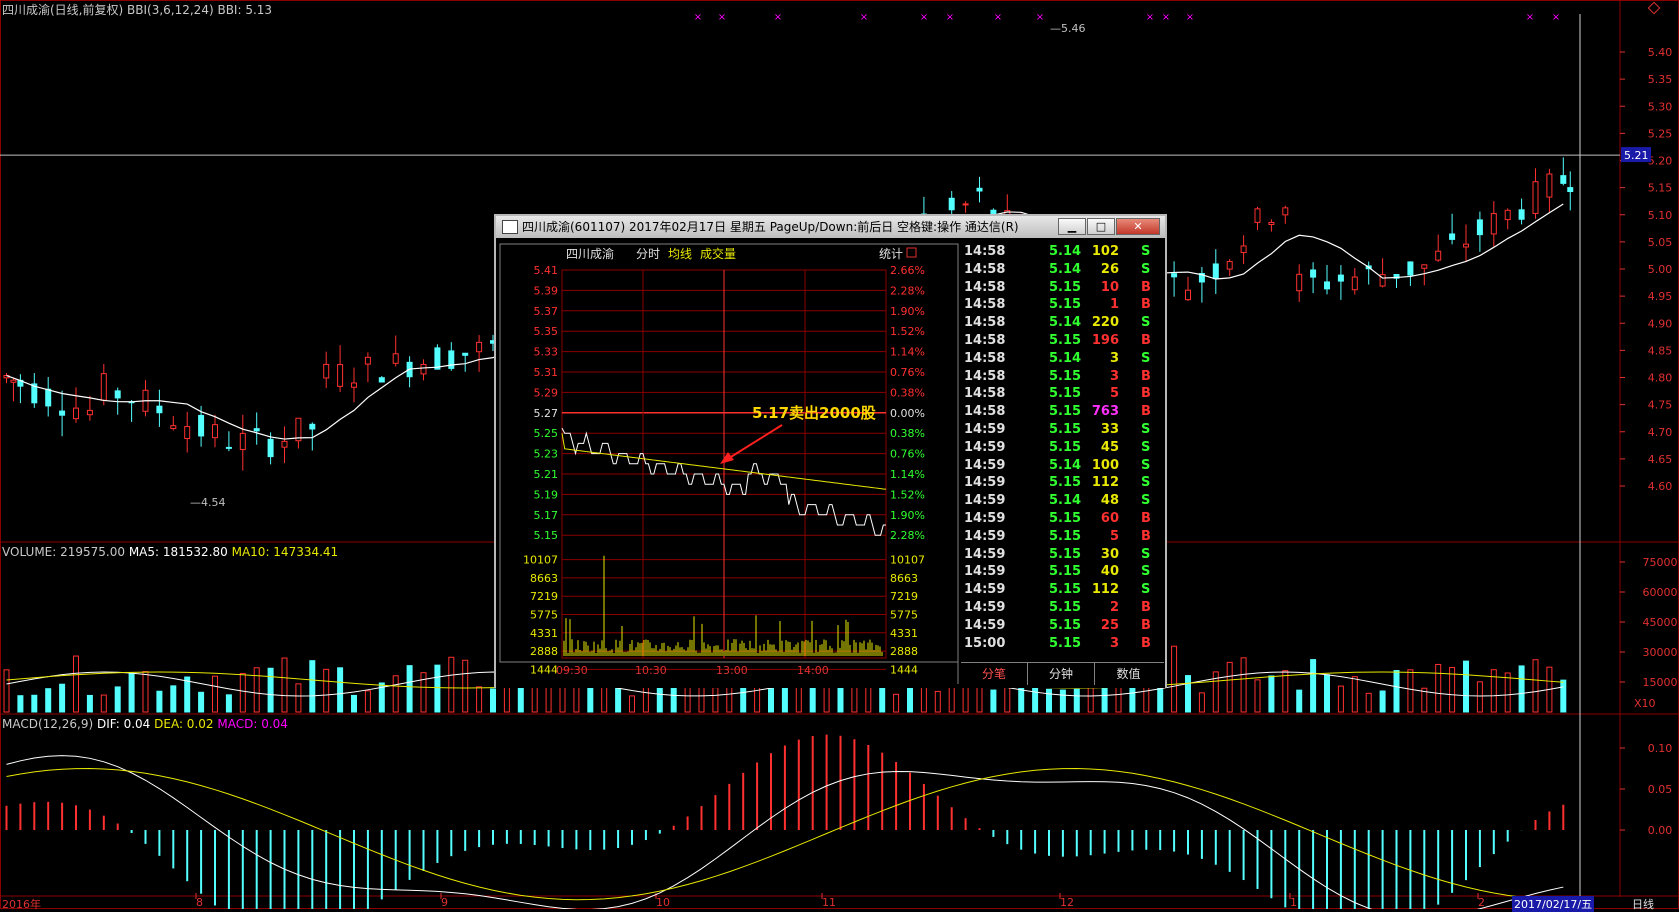 The width and height of the screenshot is (1679, 912). What do you see at coordinates (1660, 269) in the screenshot?
I see `price-tick-label: 5.00` at bounding box center [1660, 269].